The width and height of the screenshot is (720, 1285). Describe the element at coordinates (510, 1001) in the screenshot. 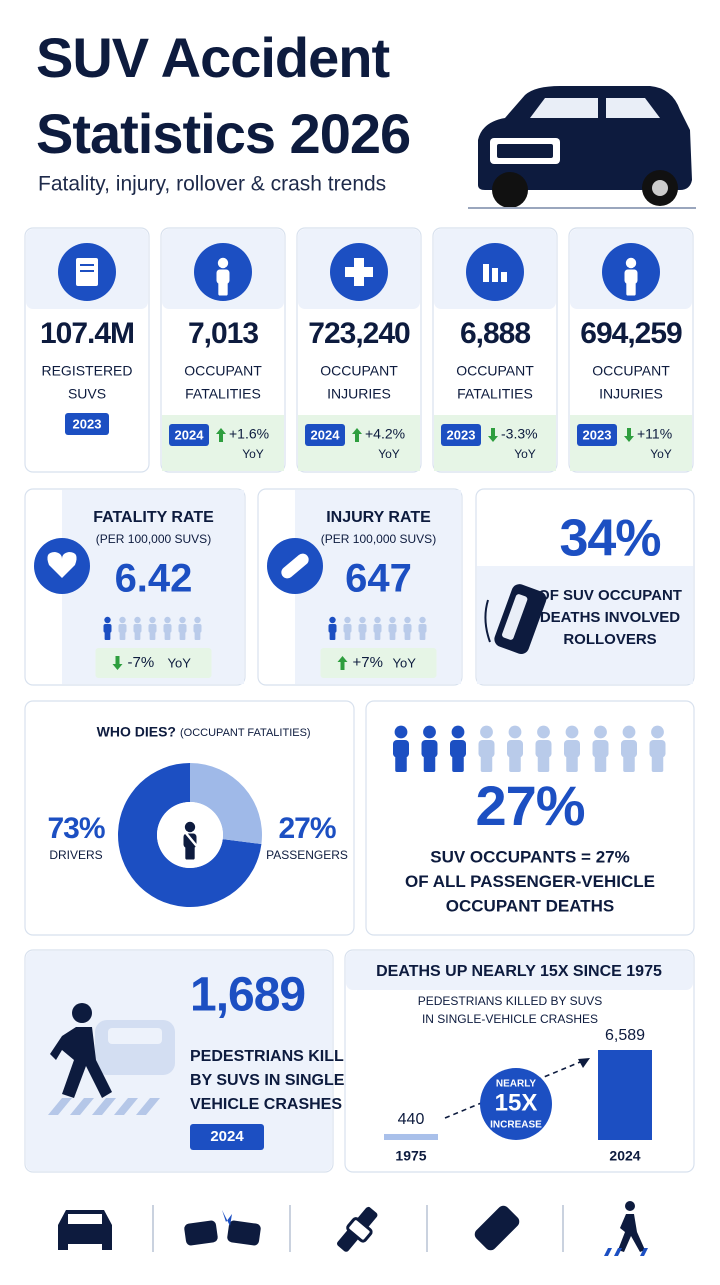

I see `trend-subtitle: PEDESTRIANS KILLED BY SUVS` at that location.